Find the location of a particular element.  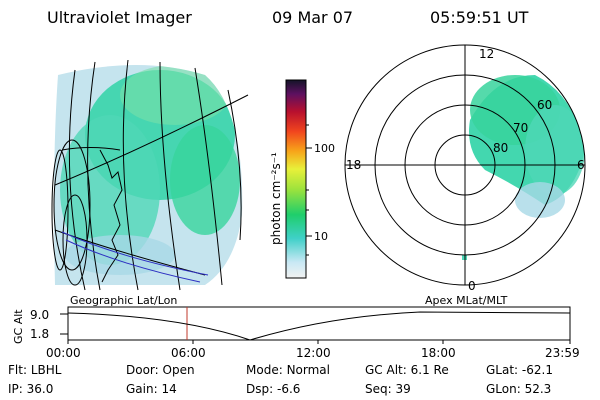

seq-label: Seq: is located at coordinates (378, 389).